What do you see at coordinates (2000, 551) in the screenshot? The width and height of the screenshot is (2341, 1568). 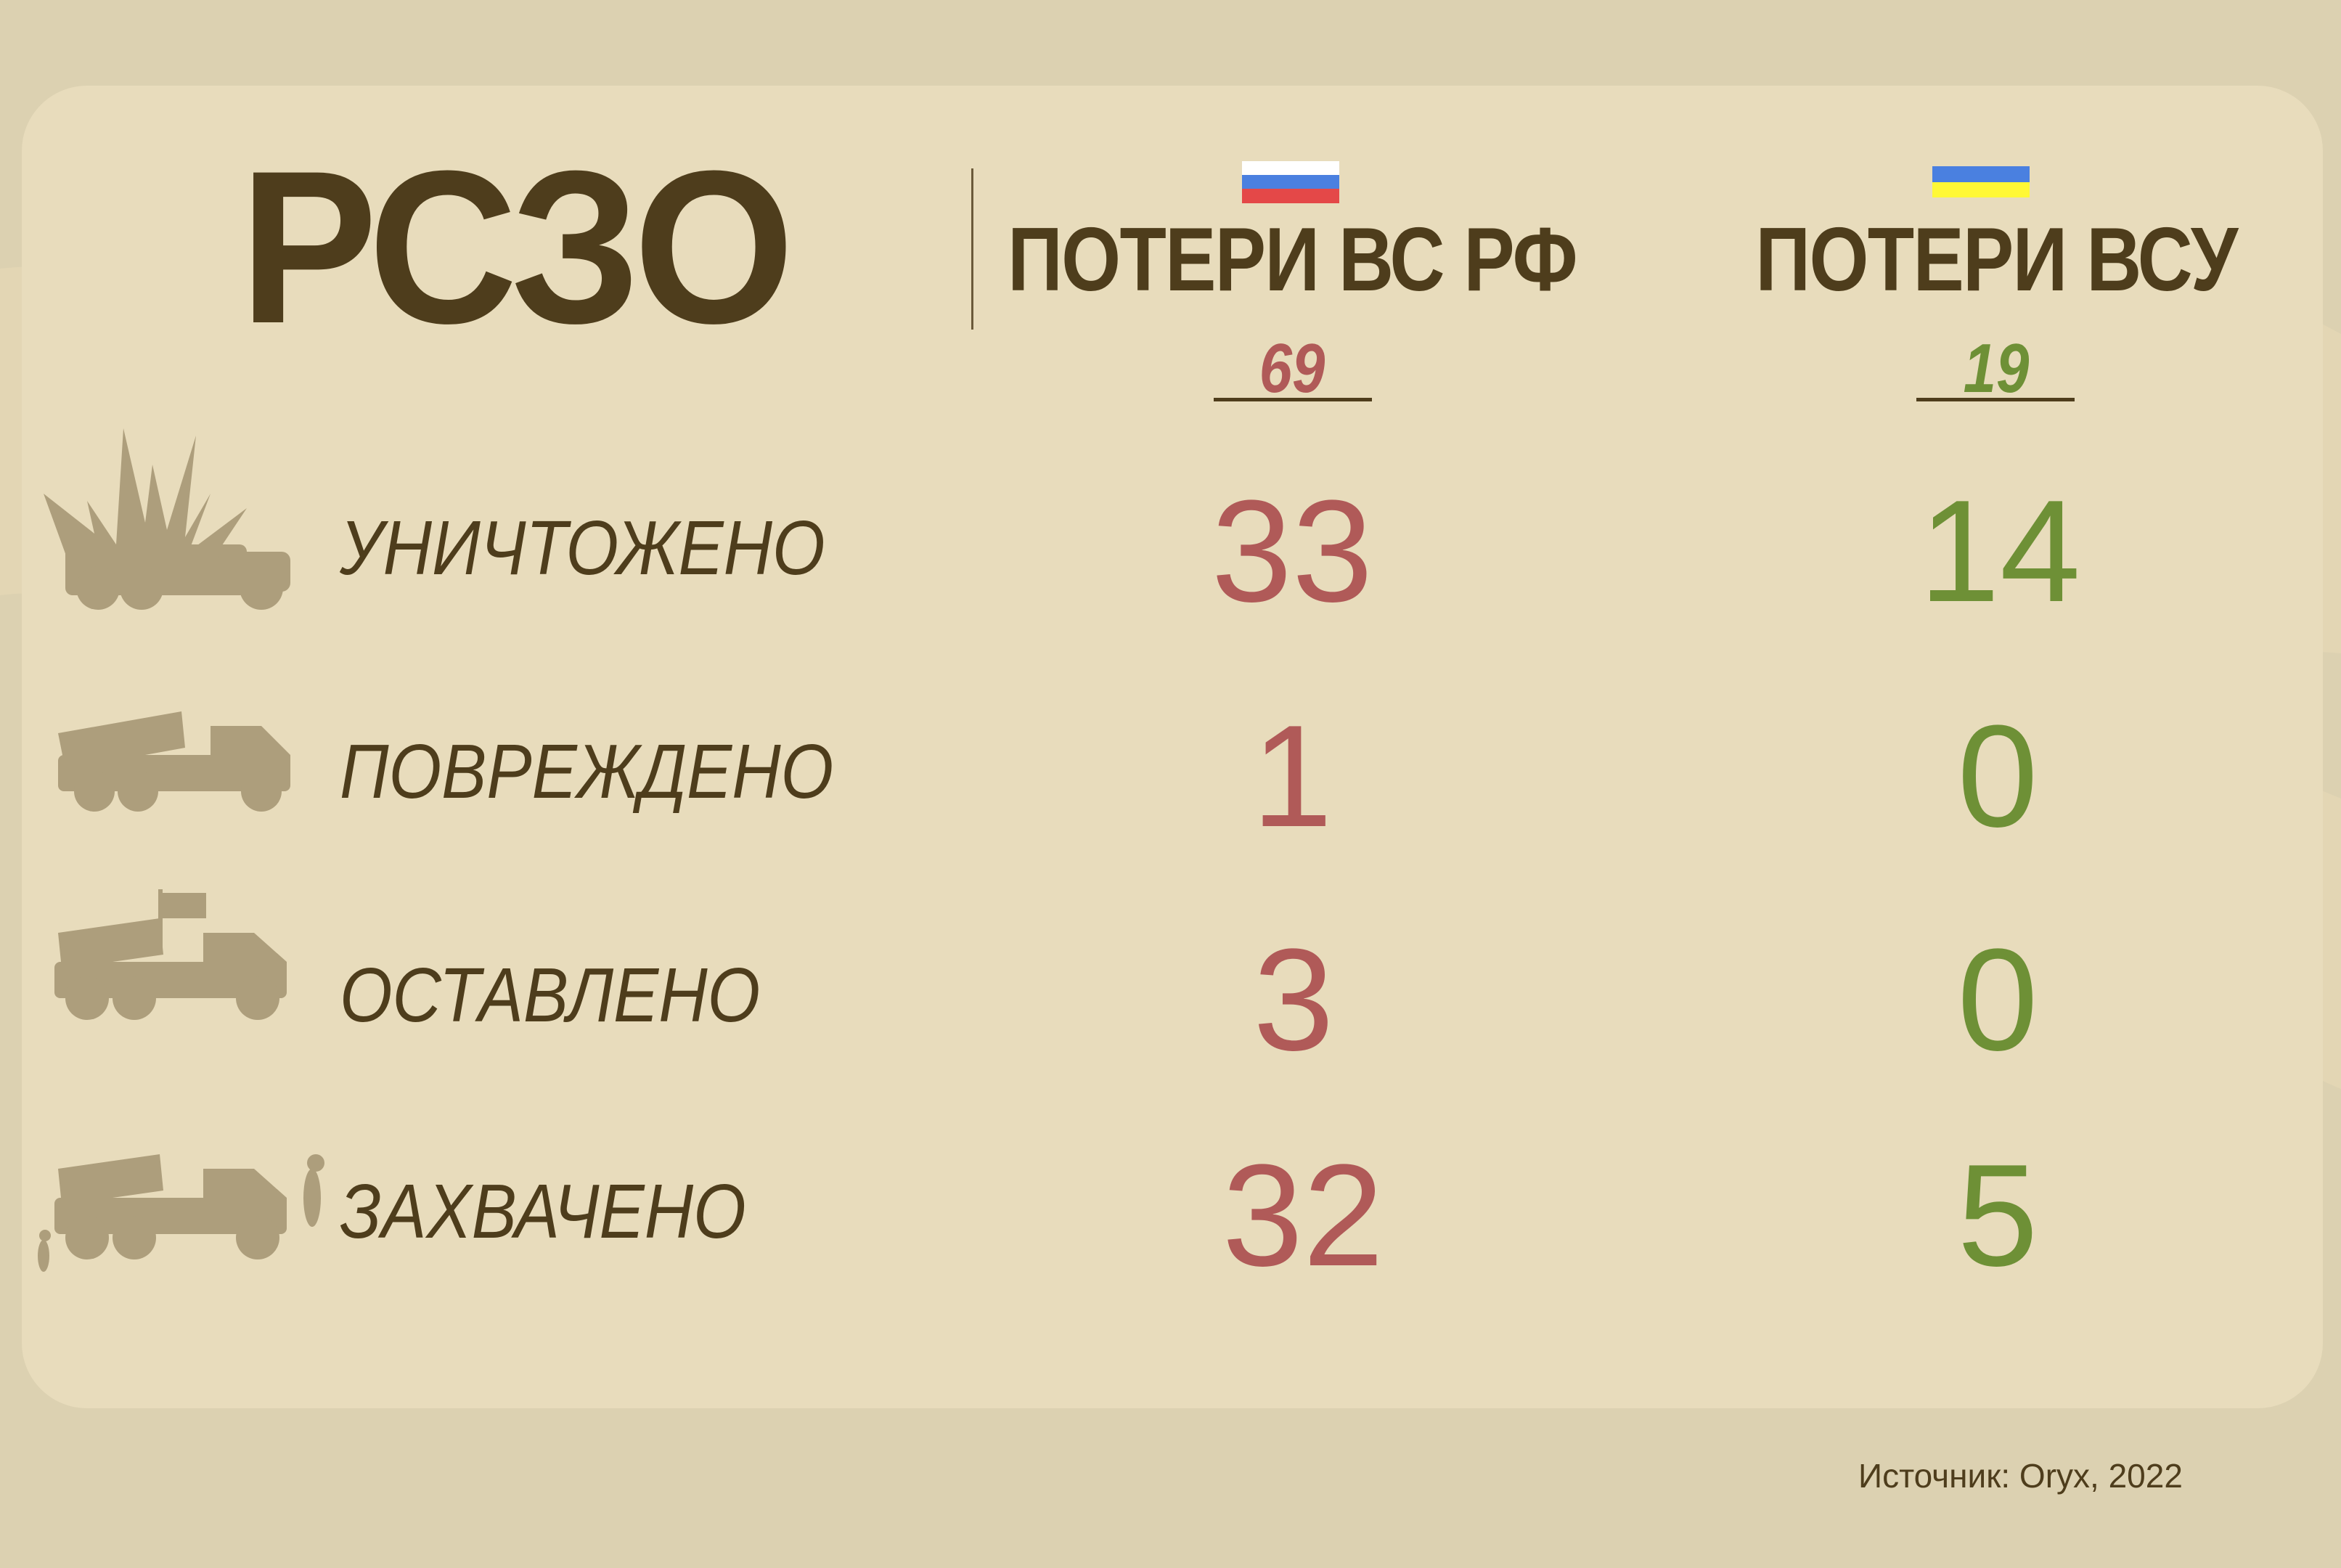 I see `ukraine-destroyed-value: 14` at bounding box center [2000, 551].